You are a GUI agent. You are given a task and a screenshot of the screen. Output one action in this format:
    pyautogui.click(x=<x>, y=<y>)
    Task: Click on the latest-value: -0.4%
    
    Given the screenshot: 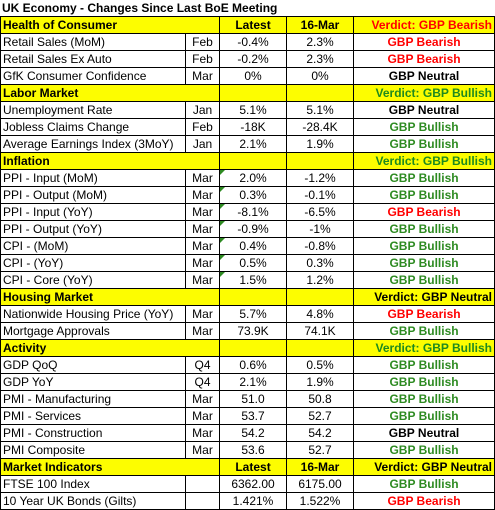 What is the action you would take?
    pyautogui.click(x=253, y=42)
    